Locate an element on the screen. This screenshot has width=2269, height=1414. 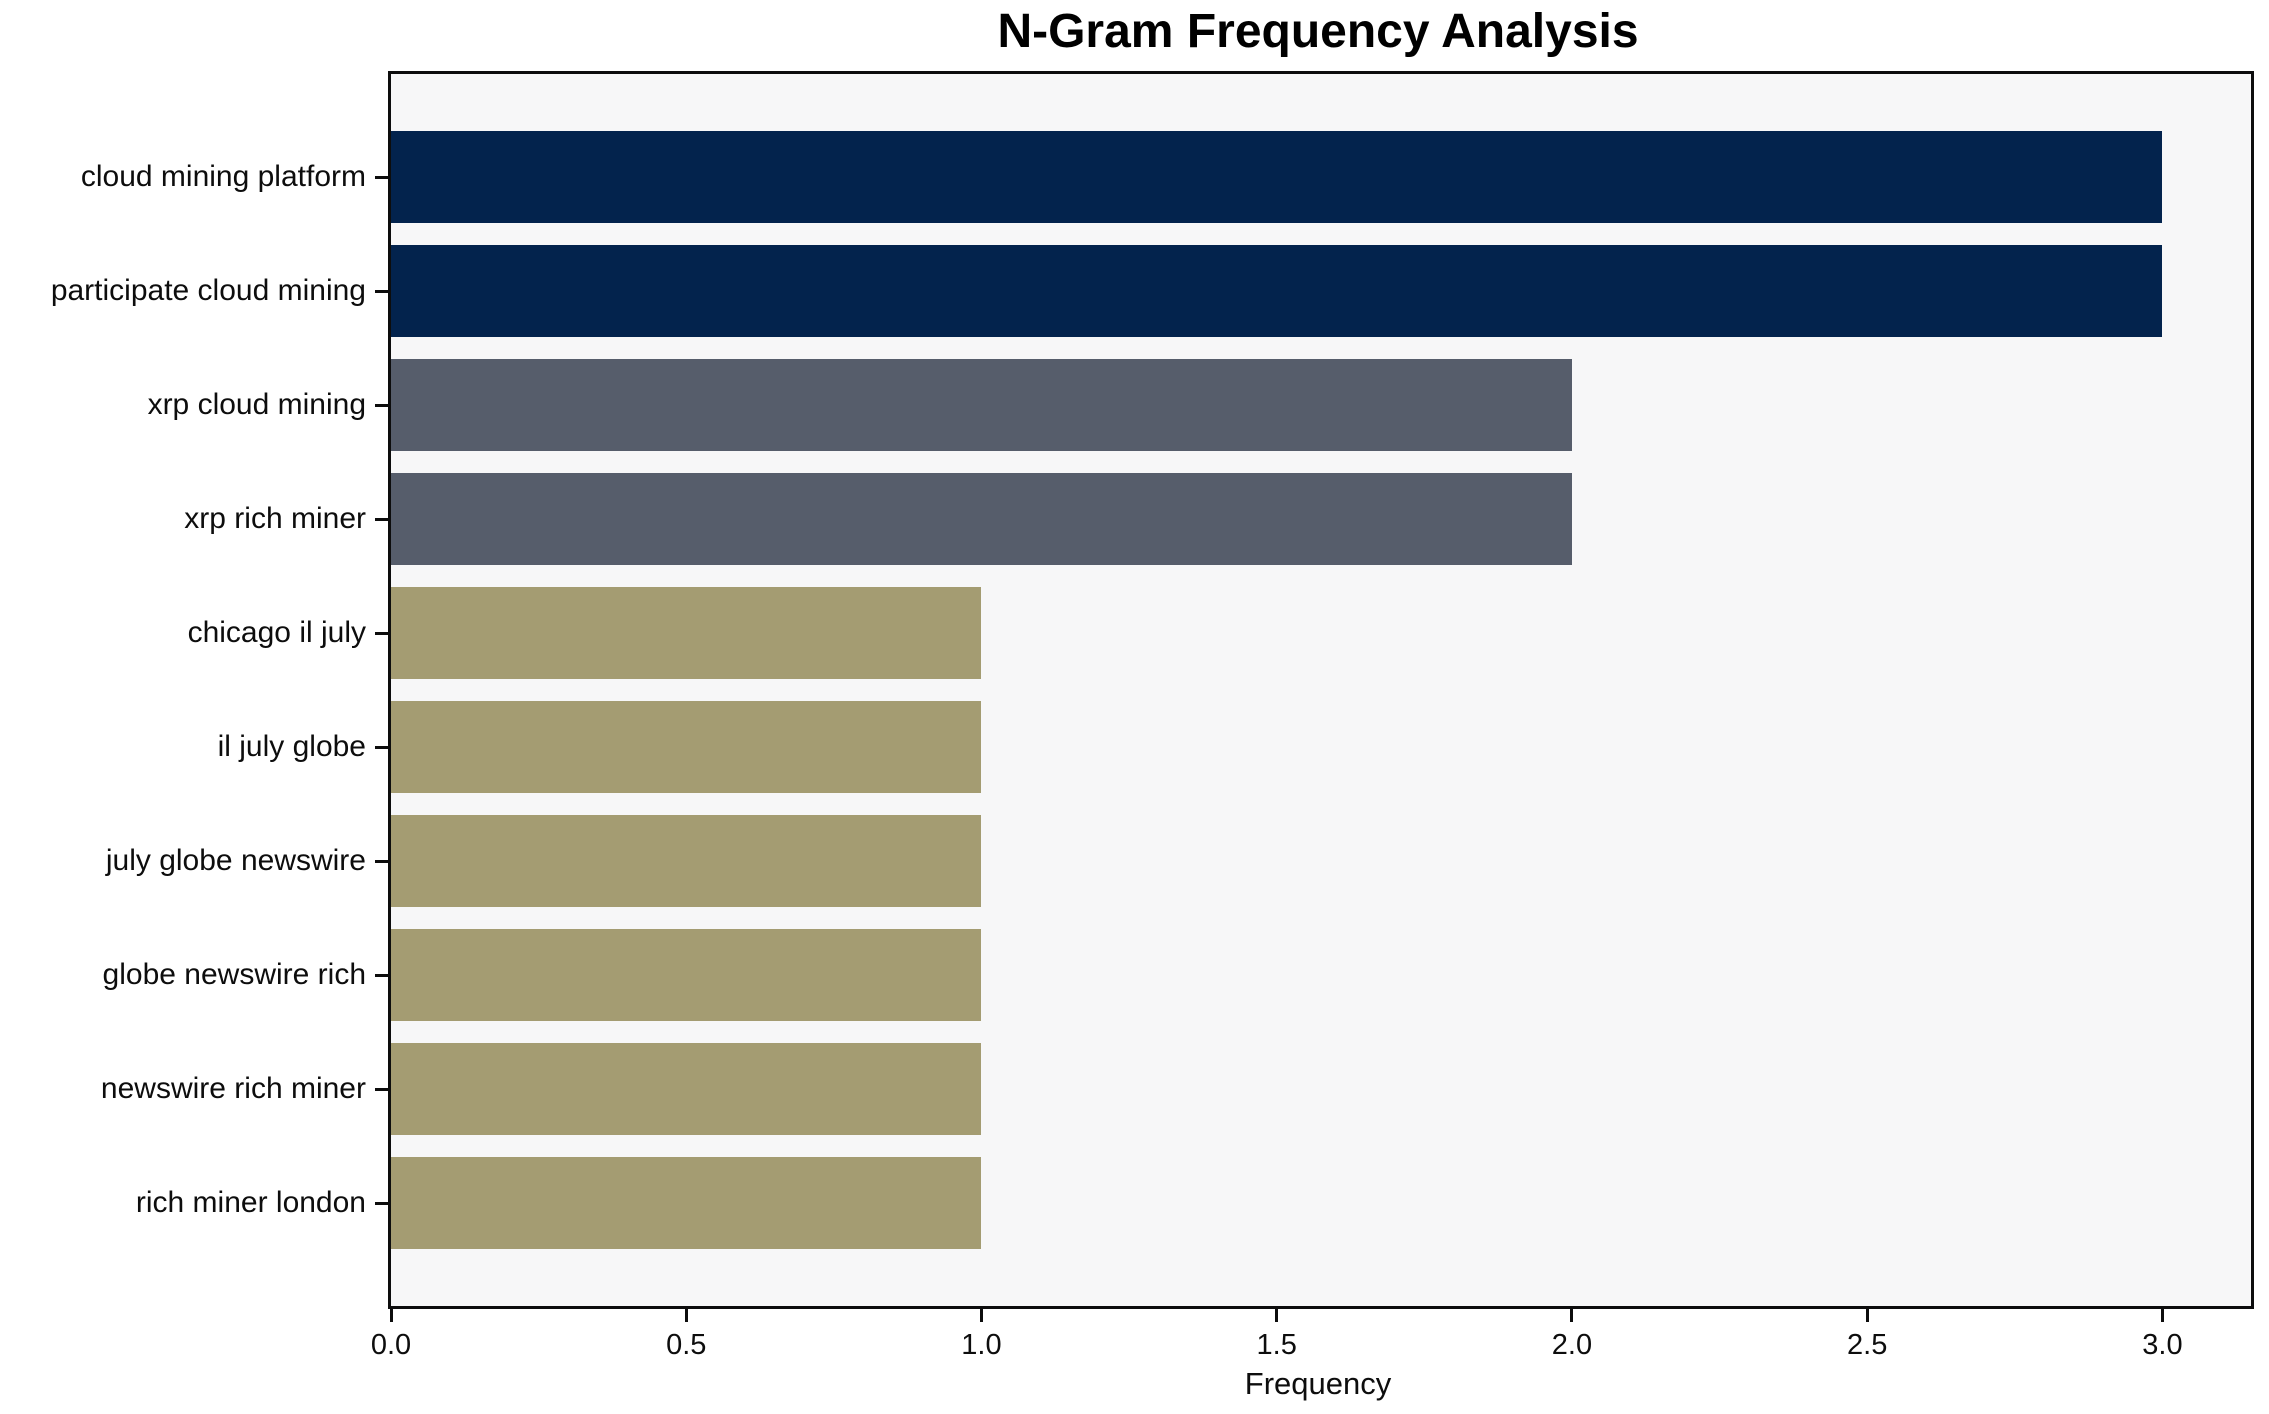
y-tick-label: xrp rich miner is located at coordinates (275, 518).